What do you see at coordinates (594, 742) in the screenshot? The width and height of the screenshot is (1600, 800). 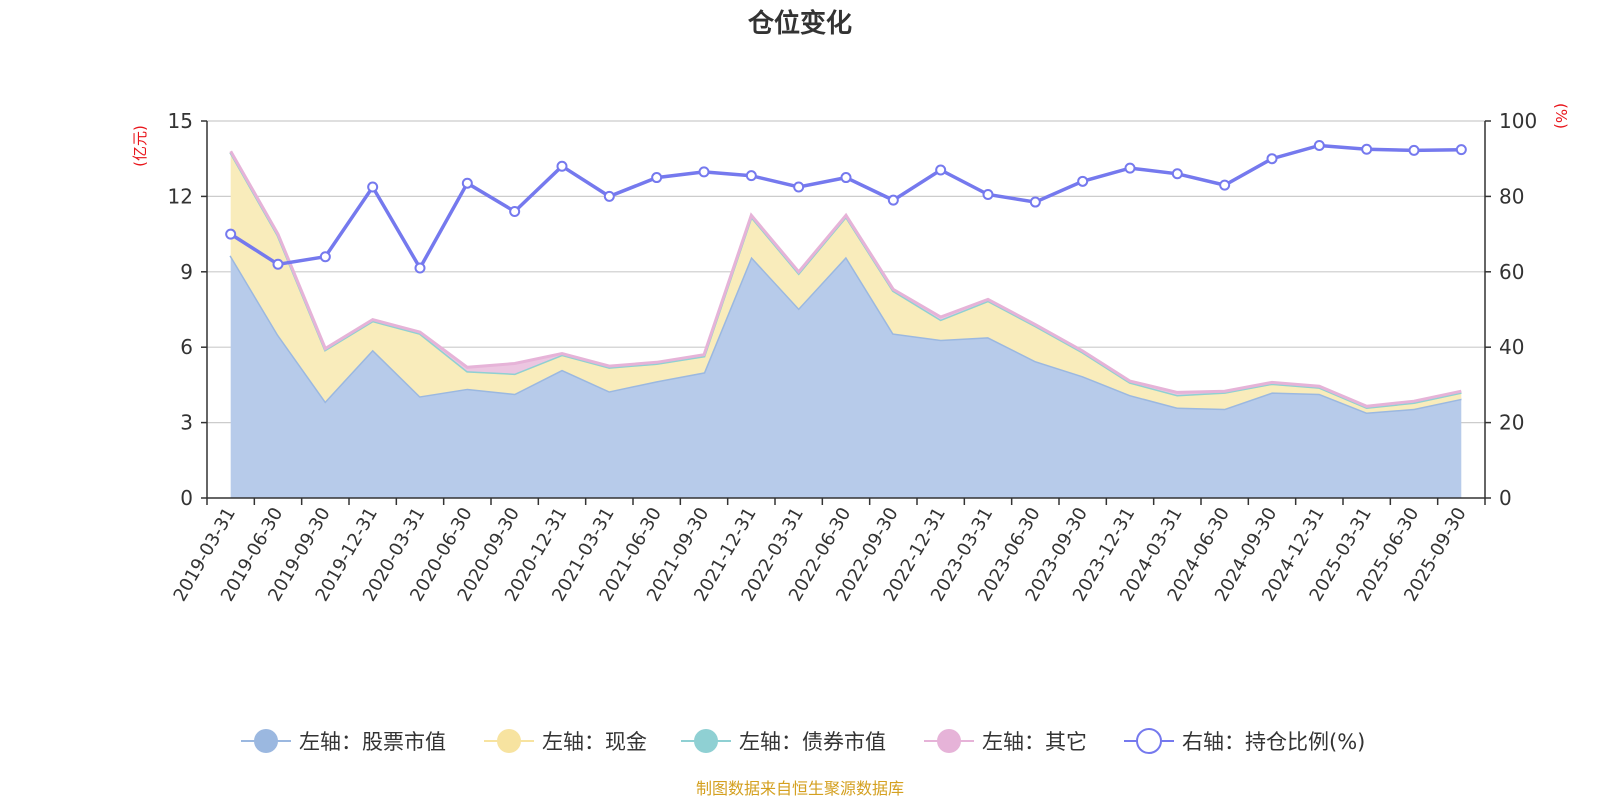 I see `legend-label: 左轴：现金` at bounding box center [594, 742].